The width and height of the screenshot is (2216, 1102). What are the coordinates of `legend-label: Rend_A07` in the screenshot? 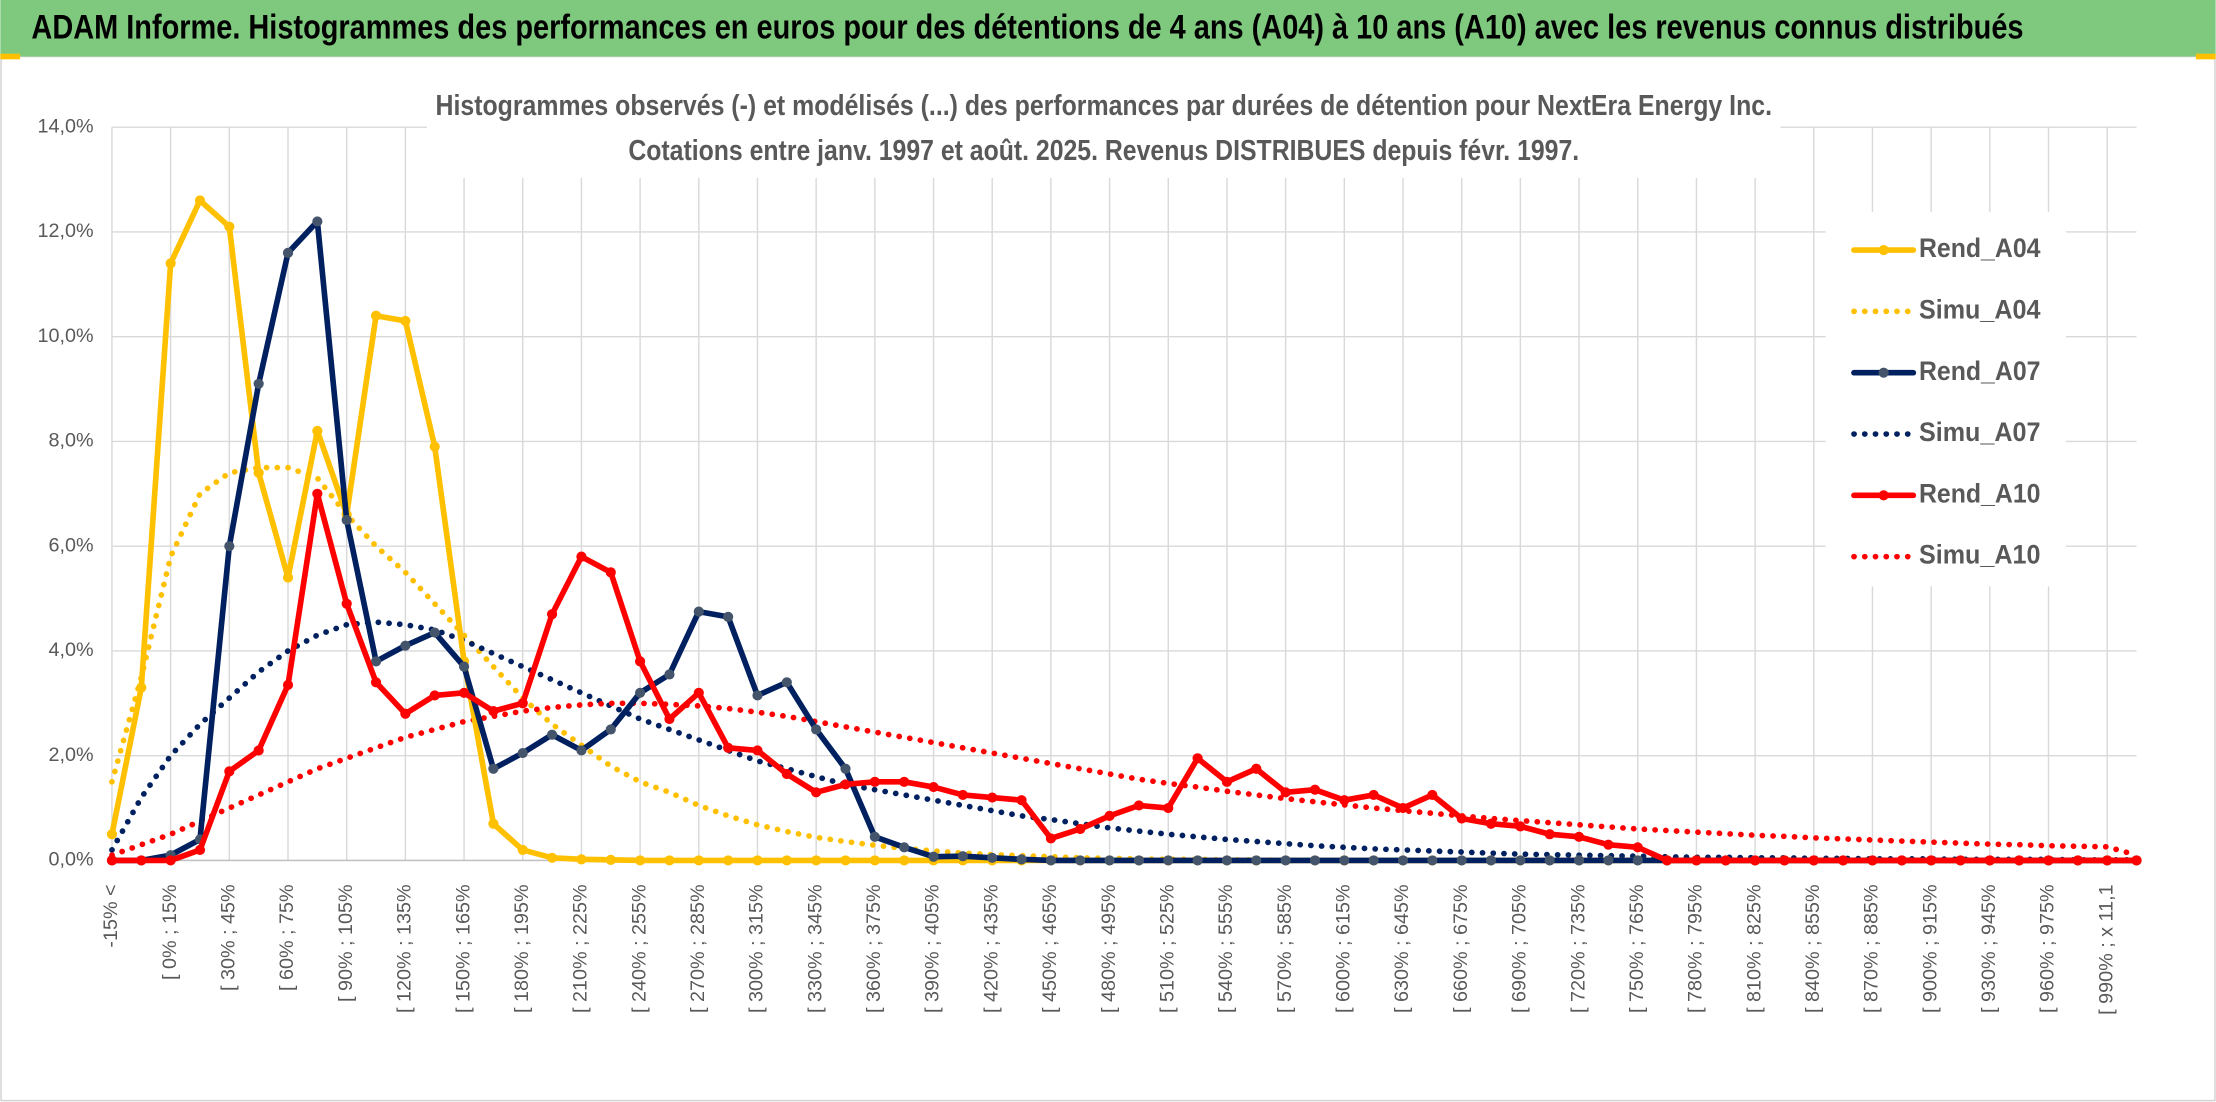 It's located at (1980, 371).